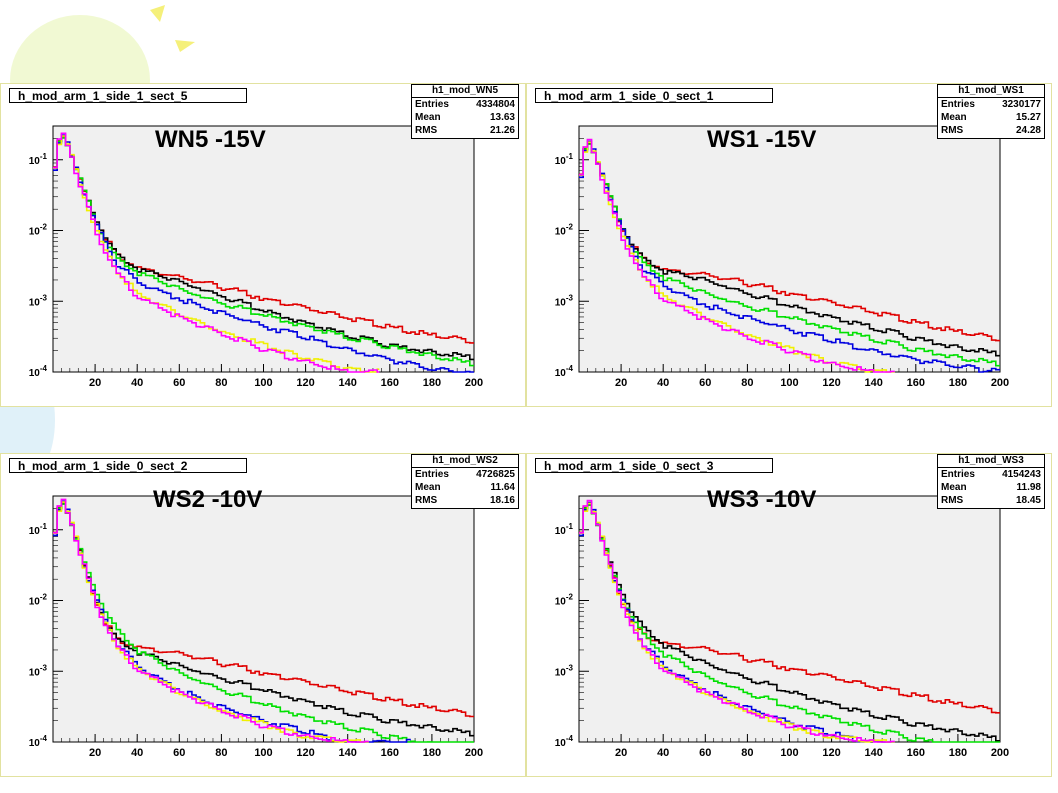 This screenshot has width=1058, height=793. What do you see at coordinates (1021, 474) in the screenshot?
I see `entries-value: 4154243` at bounding box center [1021, 474].